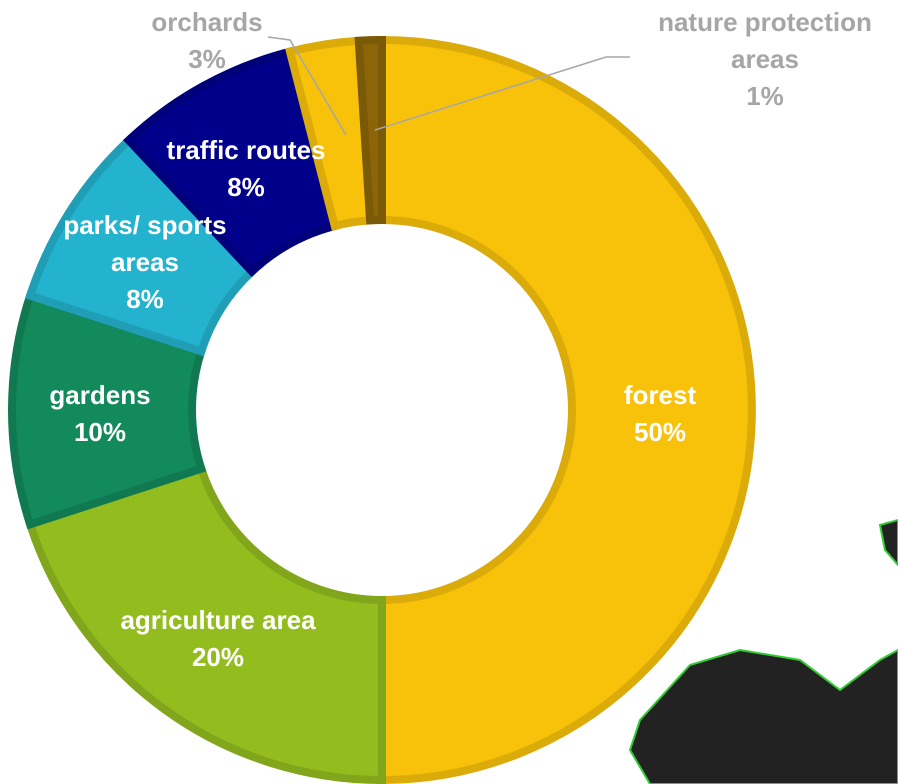  I want to click on slice-label: nature protection areas 1%, so click(765, 59).